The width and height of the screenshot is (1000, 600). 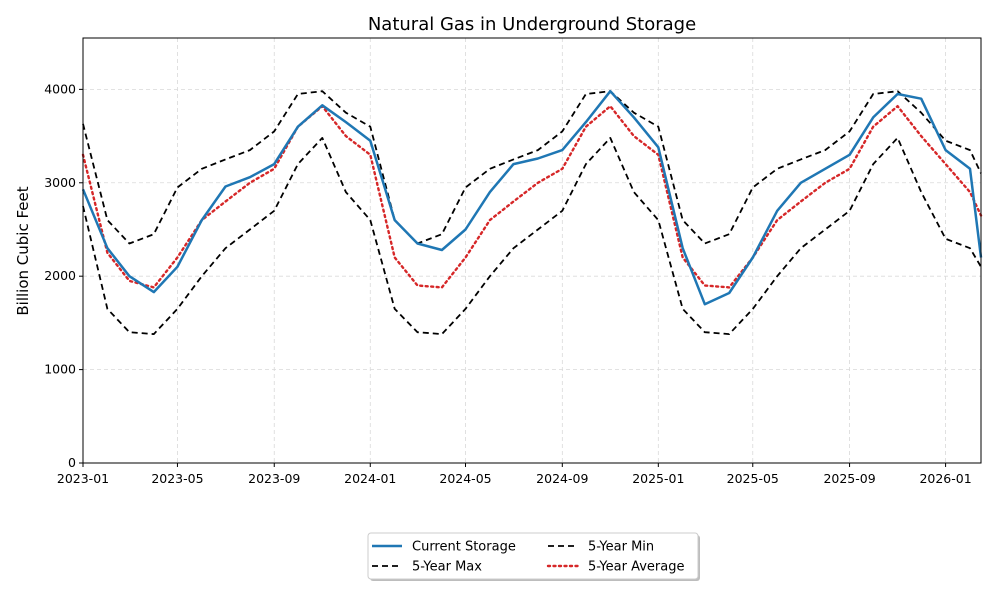 What do you see at coordinates (60, 275) in the screenshot?
I see `y-tick-label: 2000` at bounding box center [60, 275].